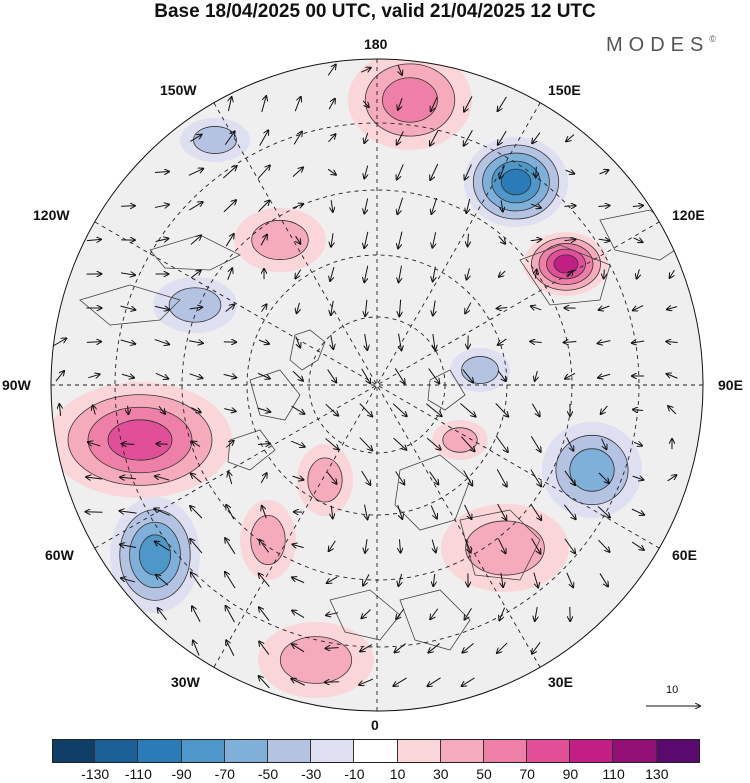 Image resolution: width=750 pixels, height=783 pixels. Describe the element at coordinates (59, 555) in the screenshot. I see `lon-label-60w: 60W` at that location.